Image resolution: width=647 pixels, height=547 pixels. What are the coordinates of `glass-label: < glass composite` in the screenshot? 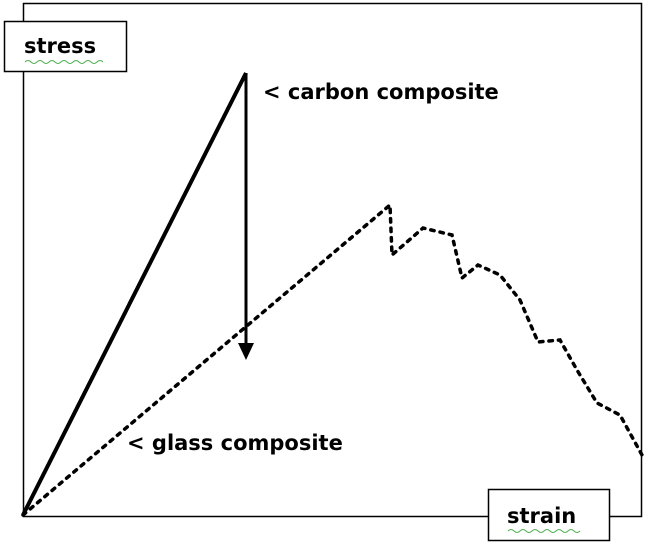 It's located at (235, 443).